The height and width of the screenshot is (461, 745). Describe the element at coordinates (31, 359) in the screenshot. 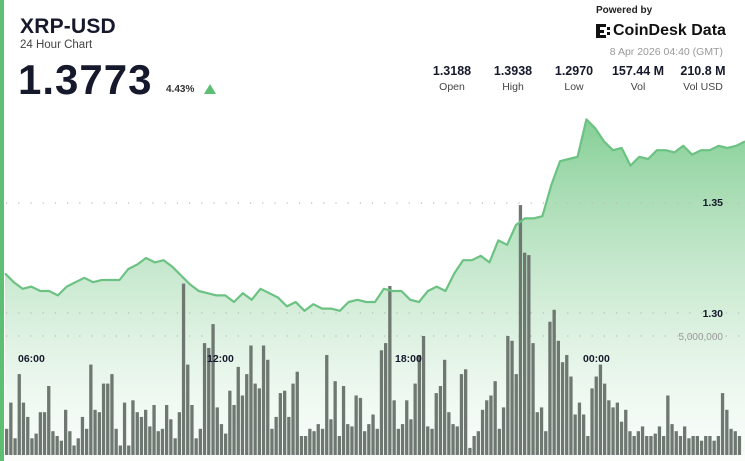

I see `x-label-0600: 06:00` at that location.